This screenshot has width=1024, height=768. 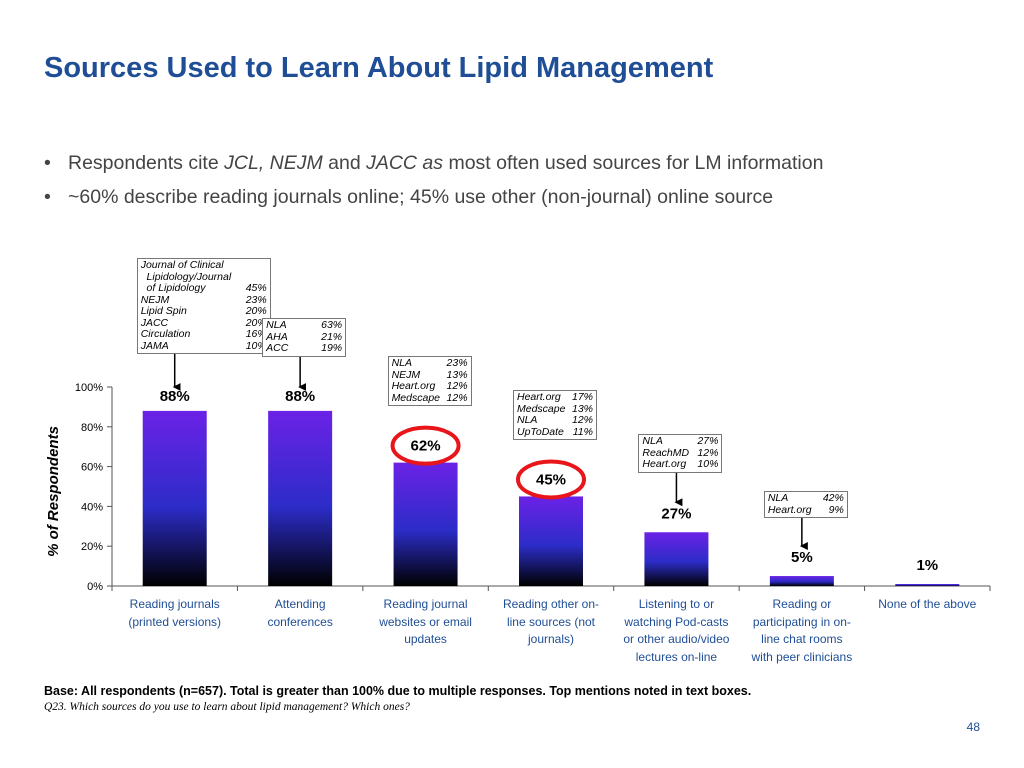 What do you see at coordinates (256, 288) in the screenshot?
I see `callout-source-percent: 45%` at bounding box center [256, 288].